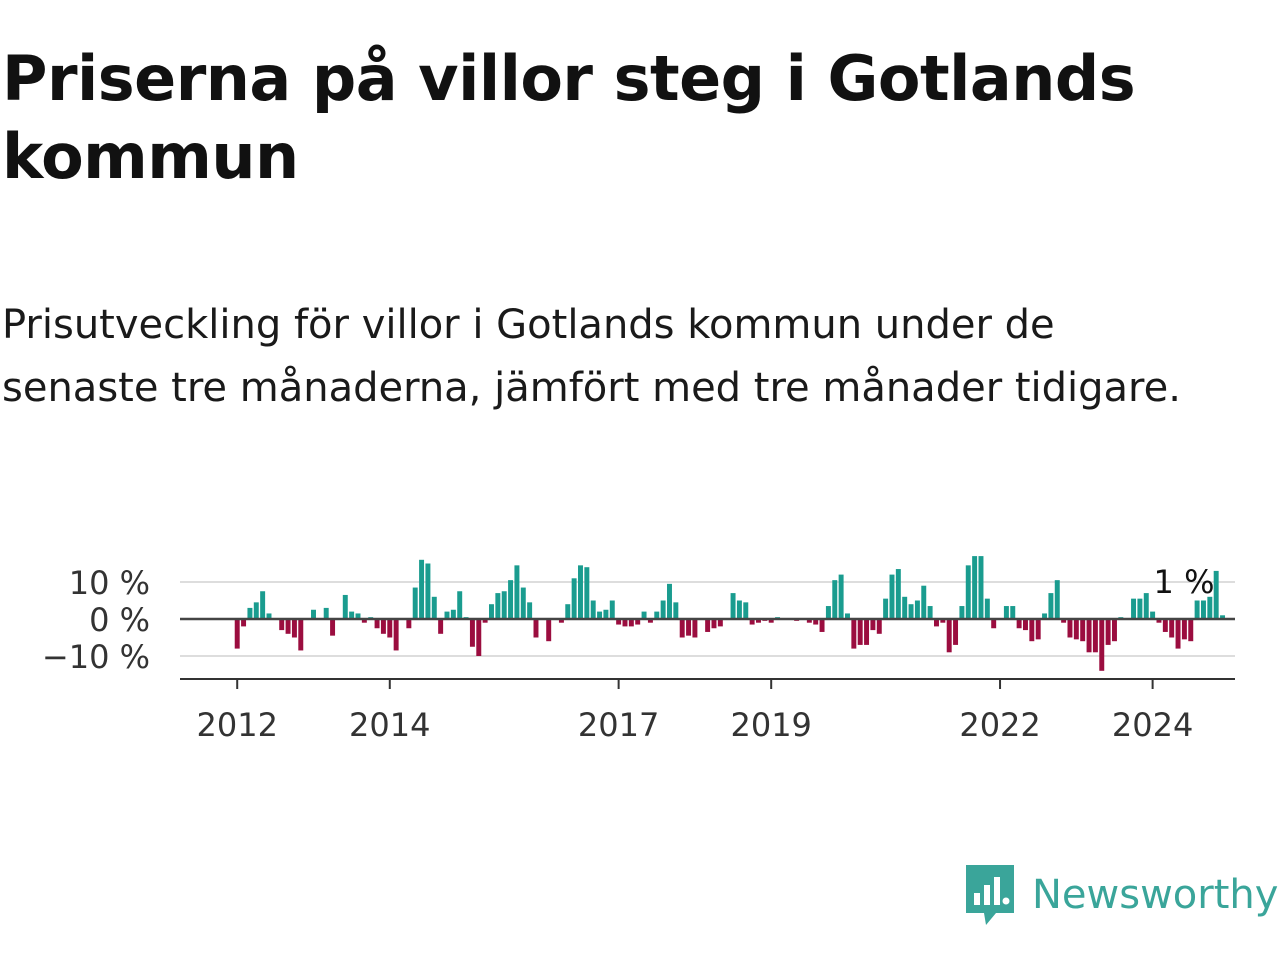  Describe the element at coordinates (109, 583) in the screenshot. I see `y-tick-label: 10 %` at that location.